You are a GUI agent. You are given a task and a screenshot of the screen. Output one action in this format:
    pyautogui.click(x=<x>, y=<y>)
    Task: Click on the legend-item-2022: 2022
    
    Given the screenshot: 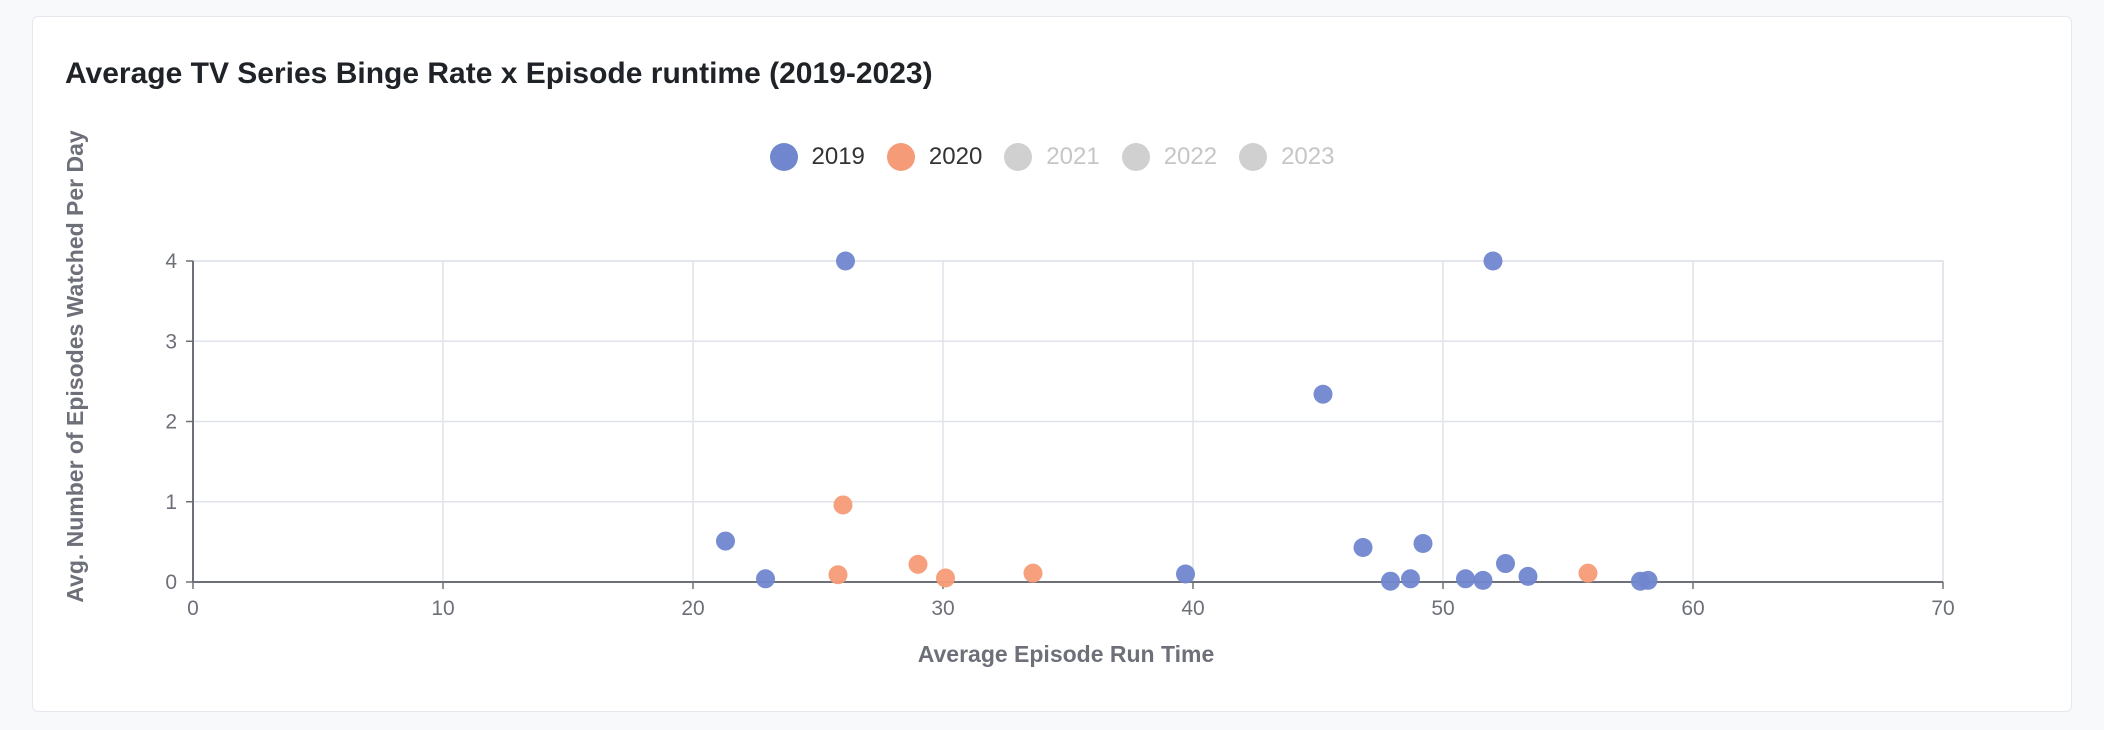 What is the action you would take?
    pyautogui.click(x=1169, y=157)
    